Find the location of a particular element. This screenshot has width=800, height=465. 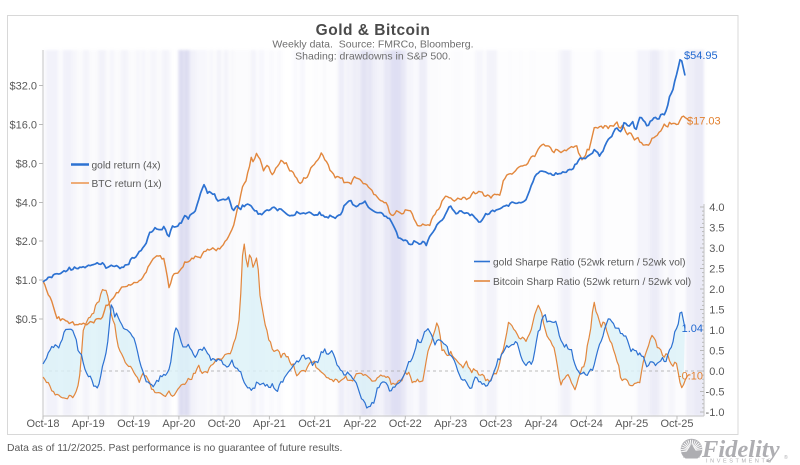

svg-text: 2.5 is located at coordinates (716, 269).